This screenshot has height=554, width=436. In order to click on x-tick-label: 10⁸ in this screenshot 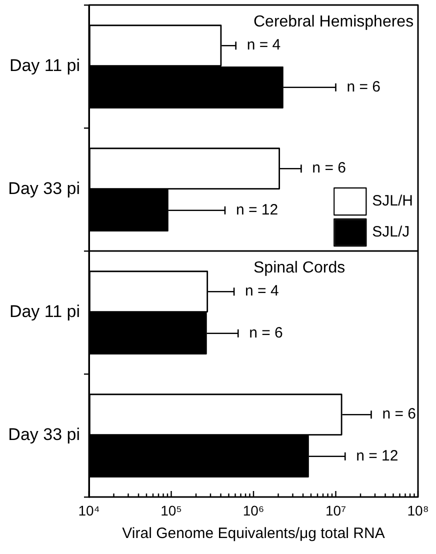, I will do `click(418, 510)`.